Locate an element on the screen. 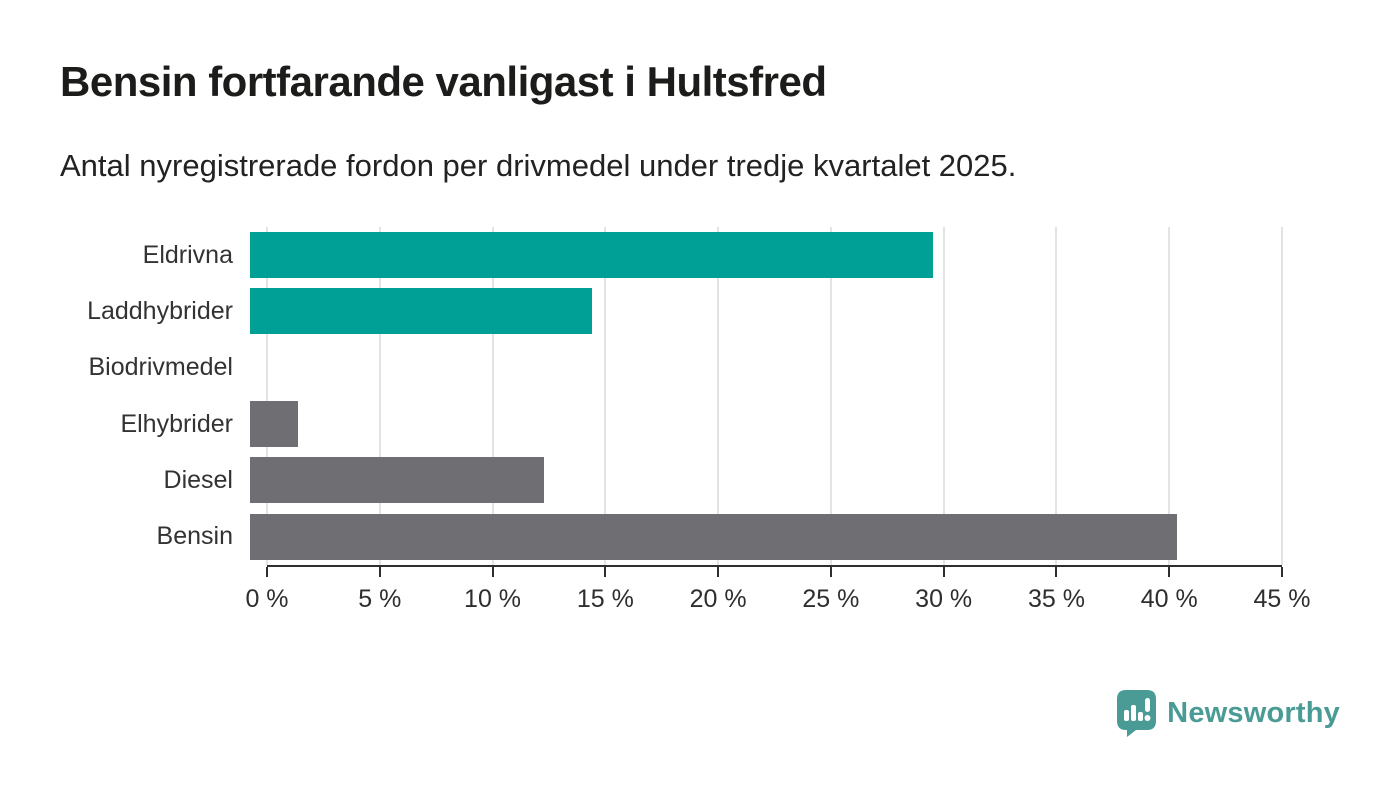  branding: Newsworthy is located at coordinates (1228, 713).